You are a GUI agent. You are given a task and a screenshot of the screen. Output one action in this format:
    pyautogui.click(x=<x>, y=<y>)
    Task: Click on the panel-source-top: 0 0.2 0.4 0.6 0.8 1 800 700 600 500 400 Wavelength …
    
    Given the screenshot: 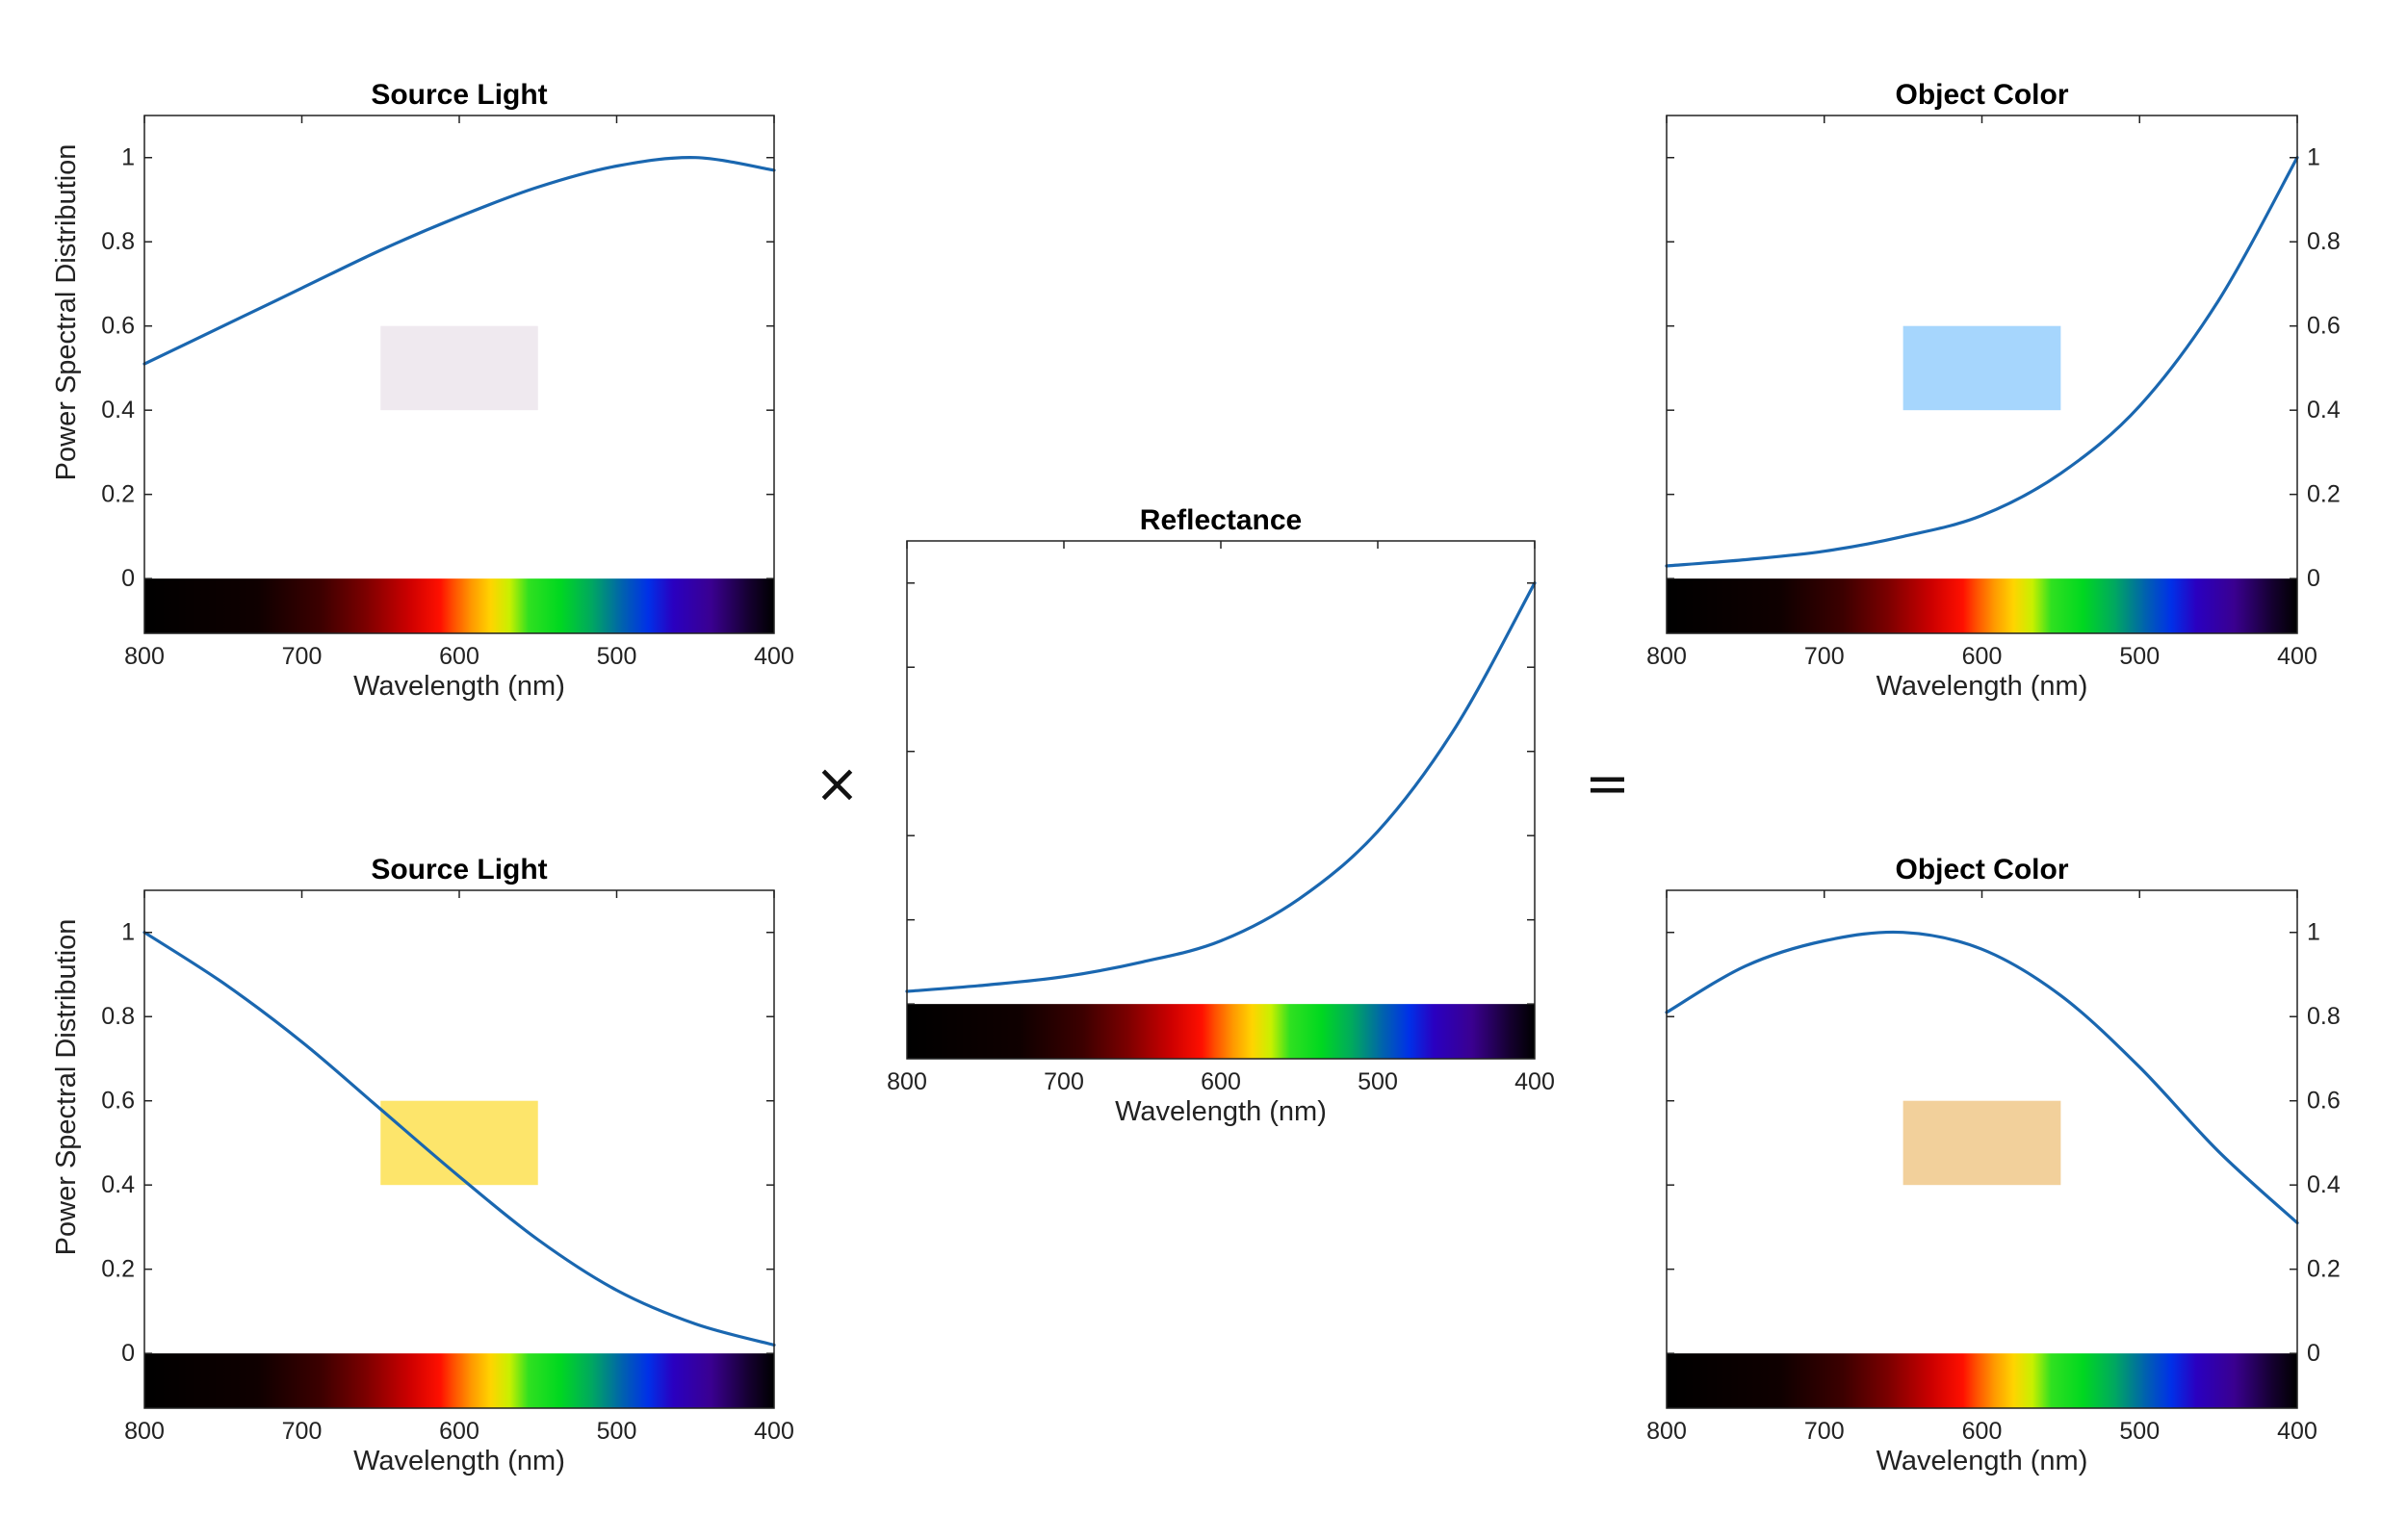 What is the action you would take?
    pyautogui.click(x=422, y=390)
    